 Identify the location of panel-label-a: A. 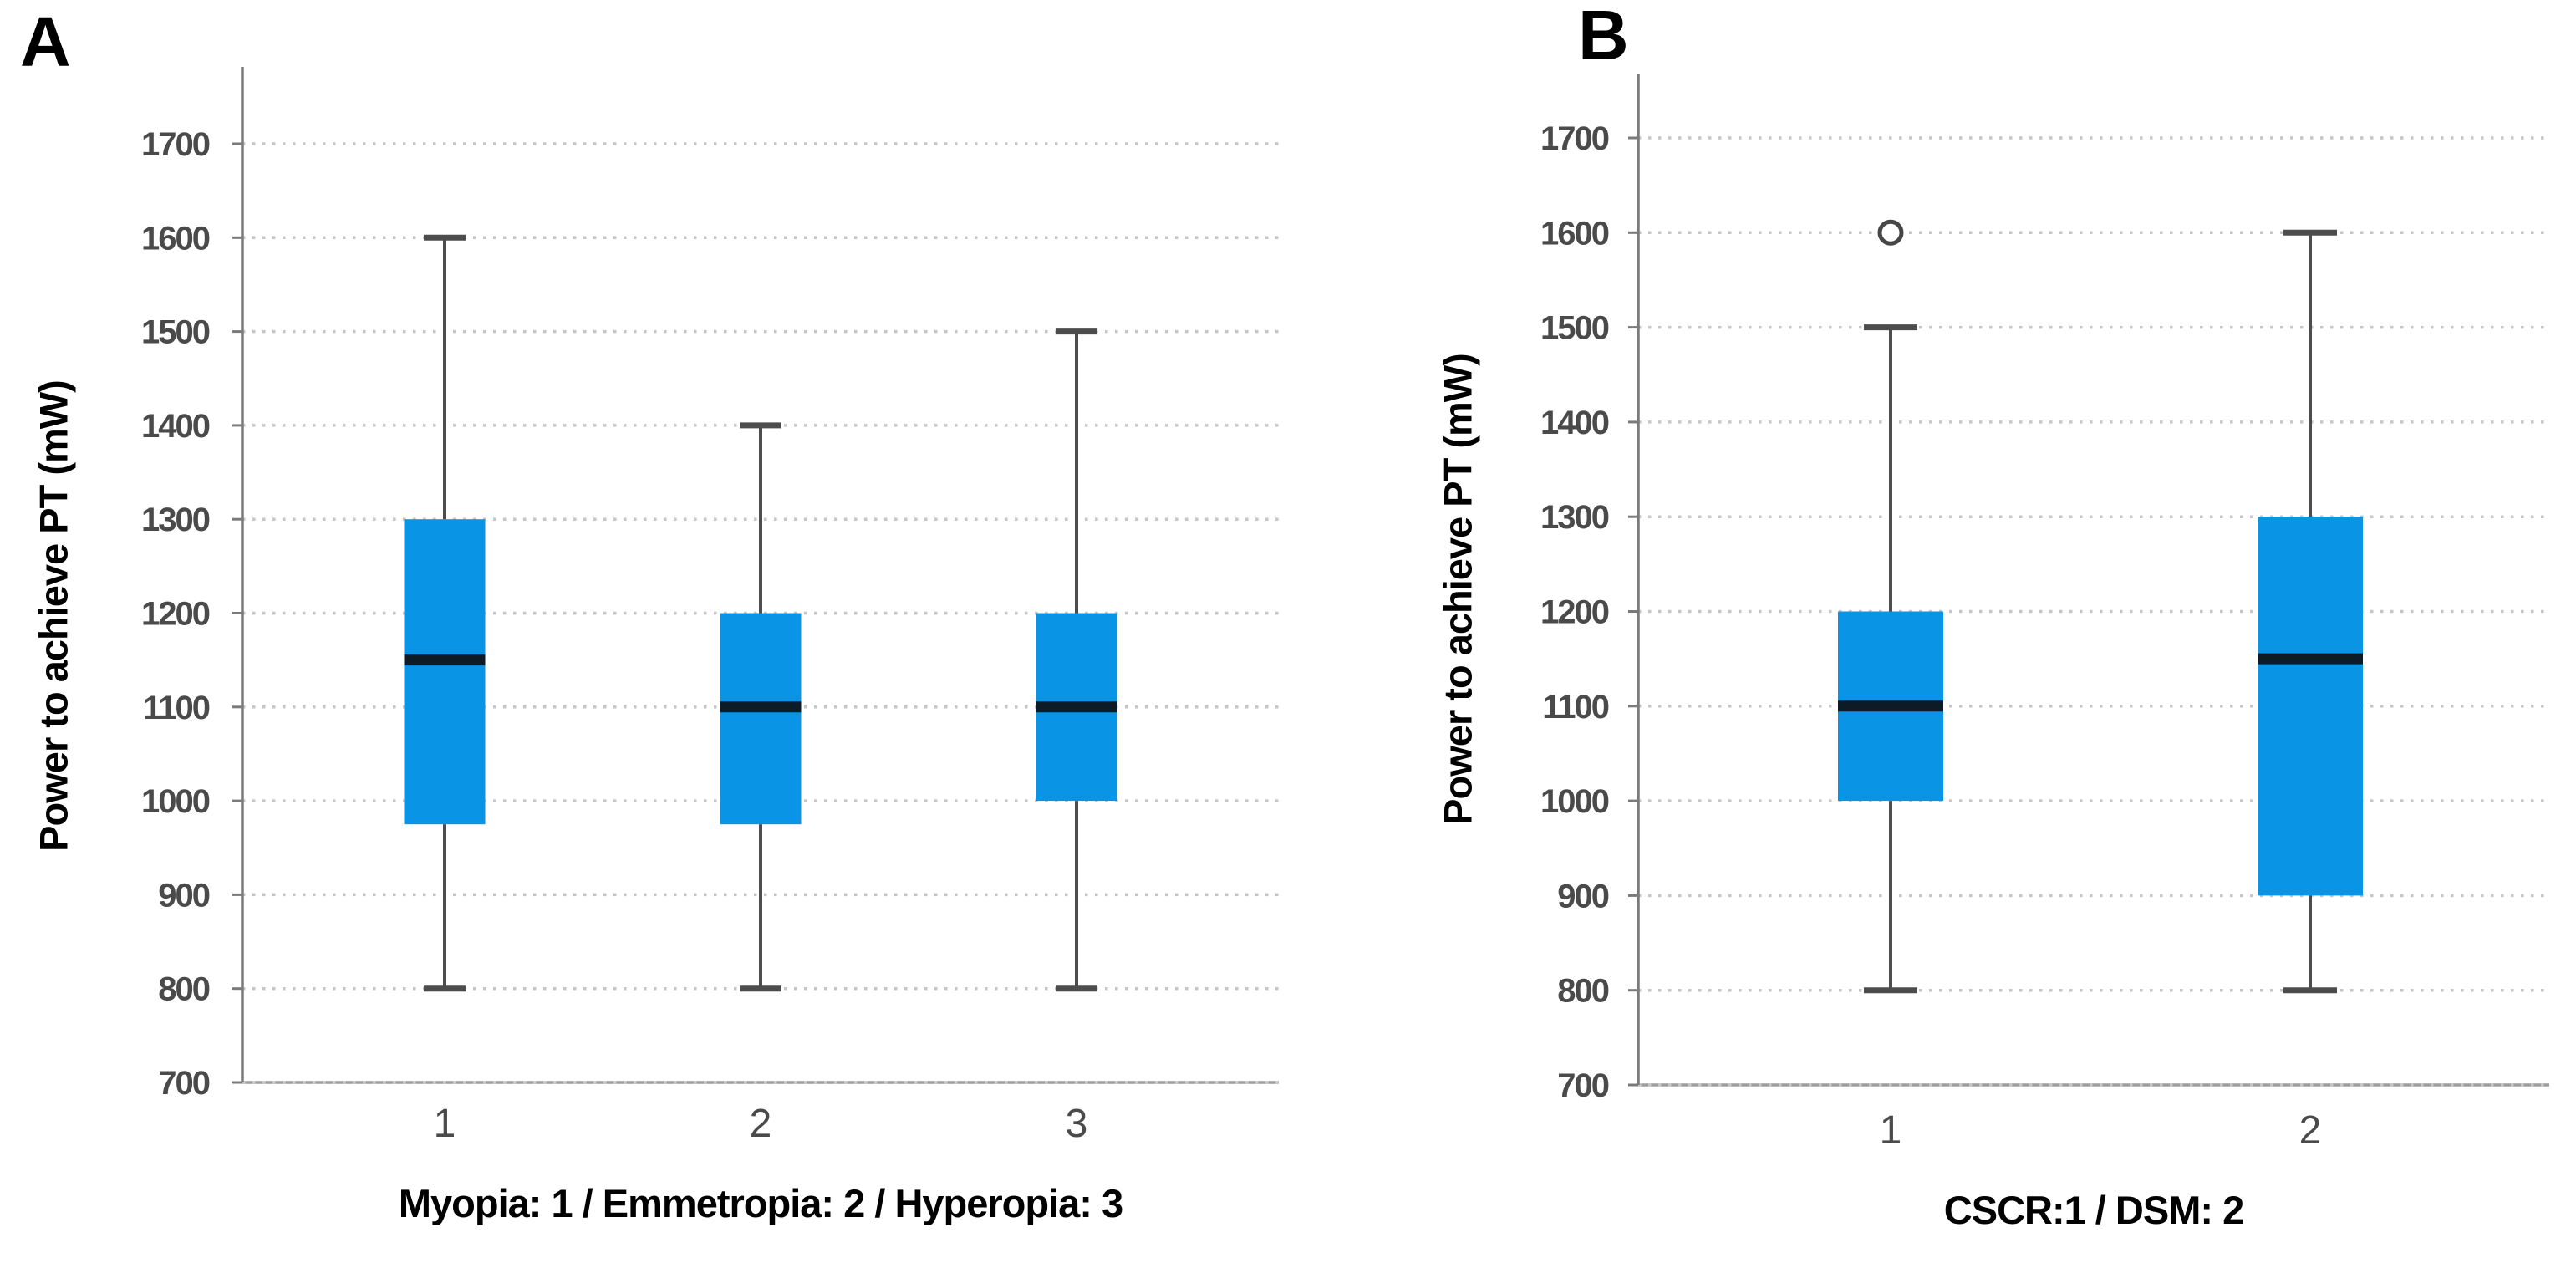
(45, 42).